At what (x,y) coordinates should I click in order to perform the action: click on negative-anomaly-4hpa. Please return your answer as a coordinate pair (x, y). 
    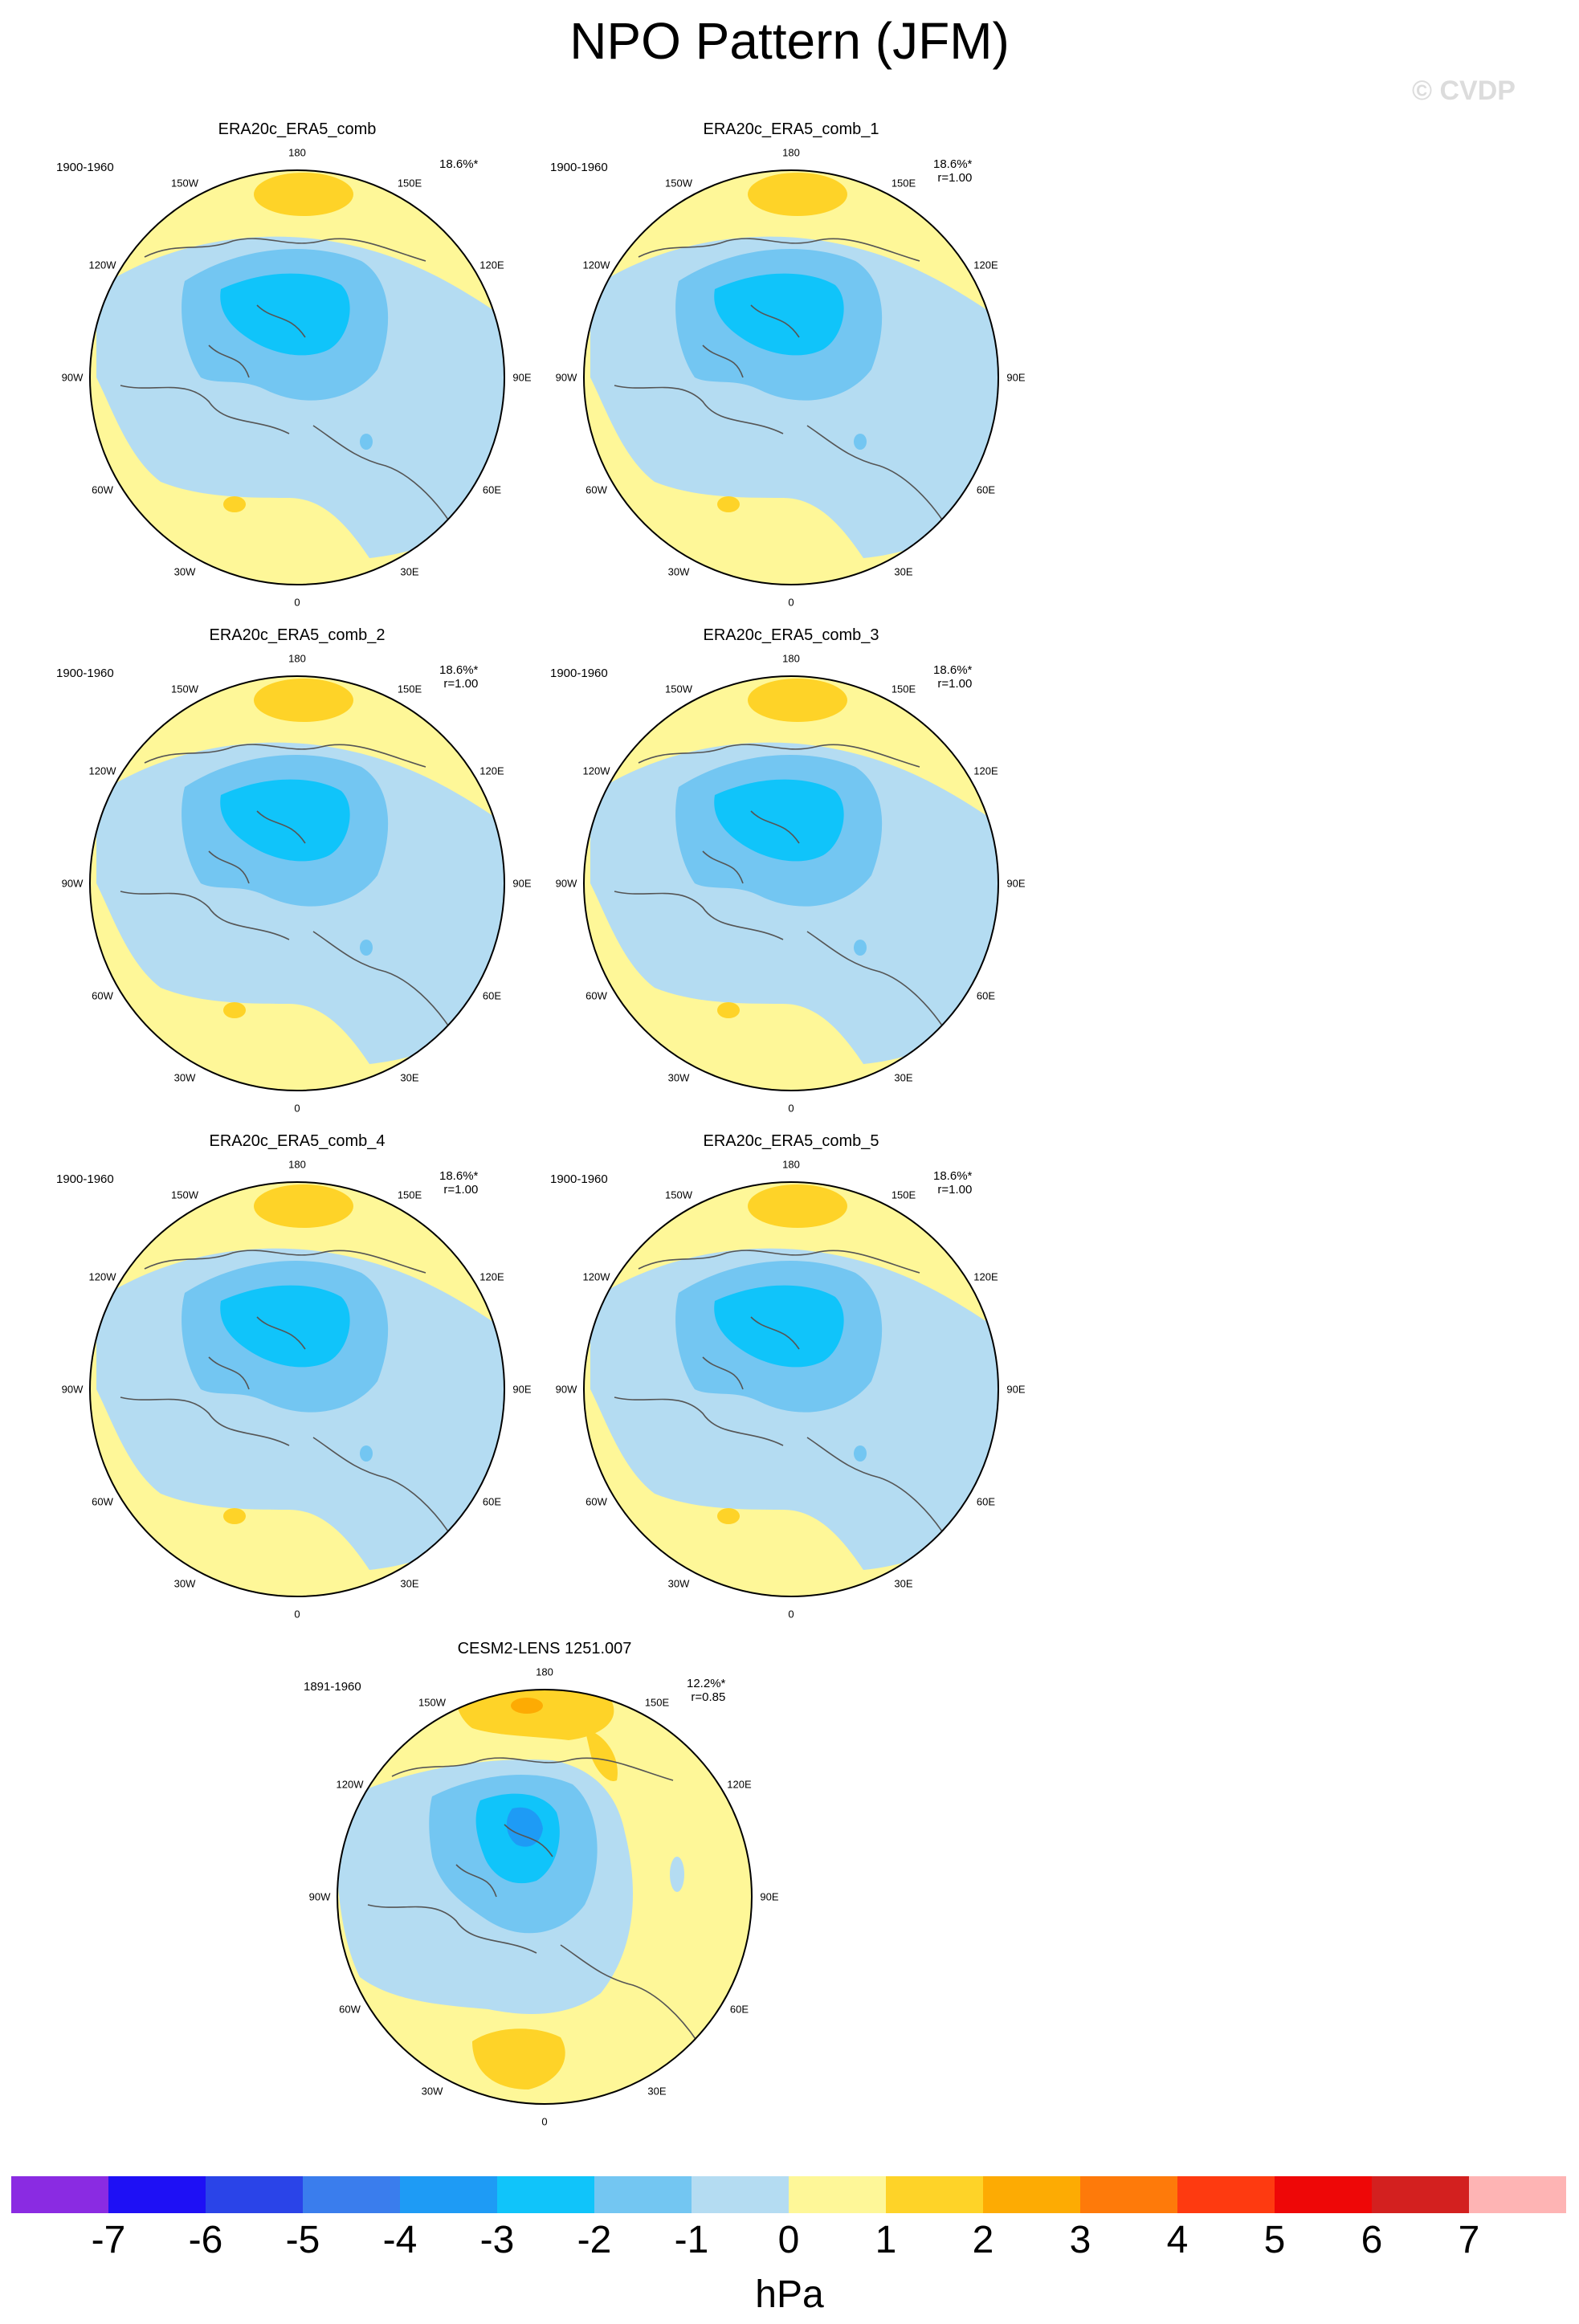
    Looking at the image, I should click on (524, 1827).